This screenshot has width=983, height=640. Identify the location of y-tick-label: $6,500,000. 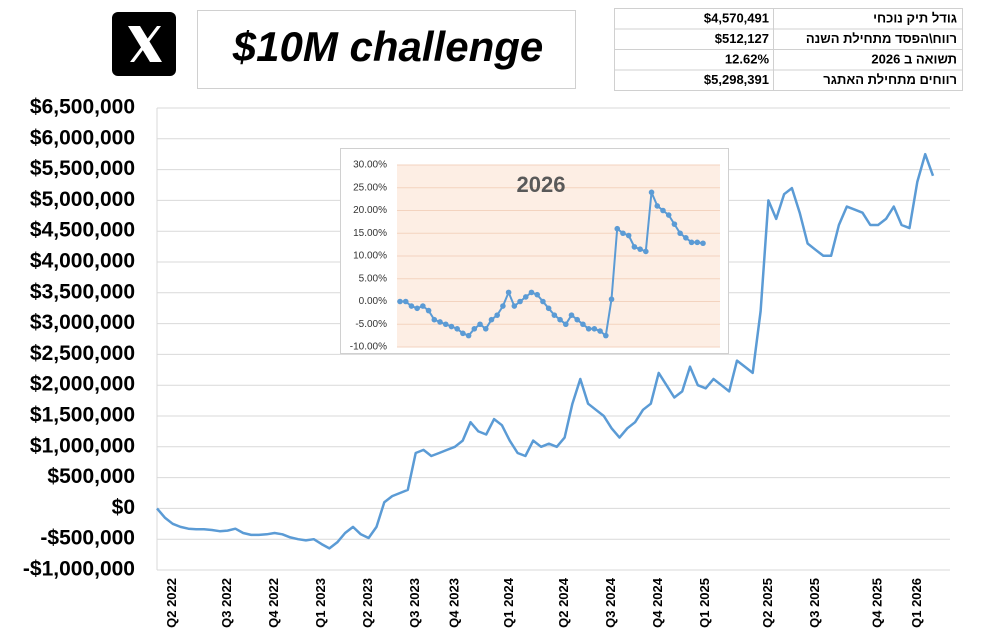
(82, 107).